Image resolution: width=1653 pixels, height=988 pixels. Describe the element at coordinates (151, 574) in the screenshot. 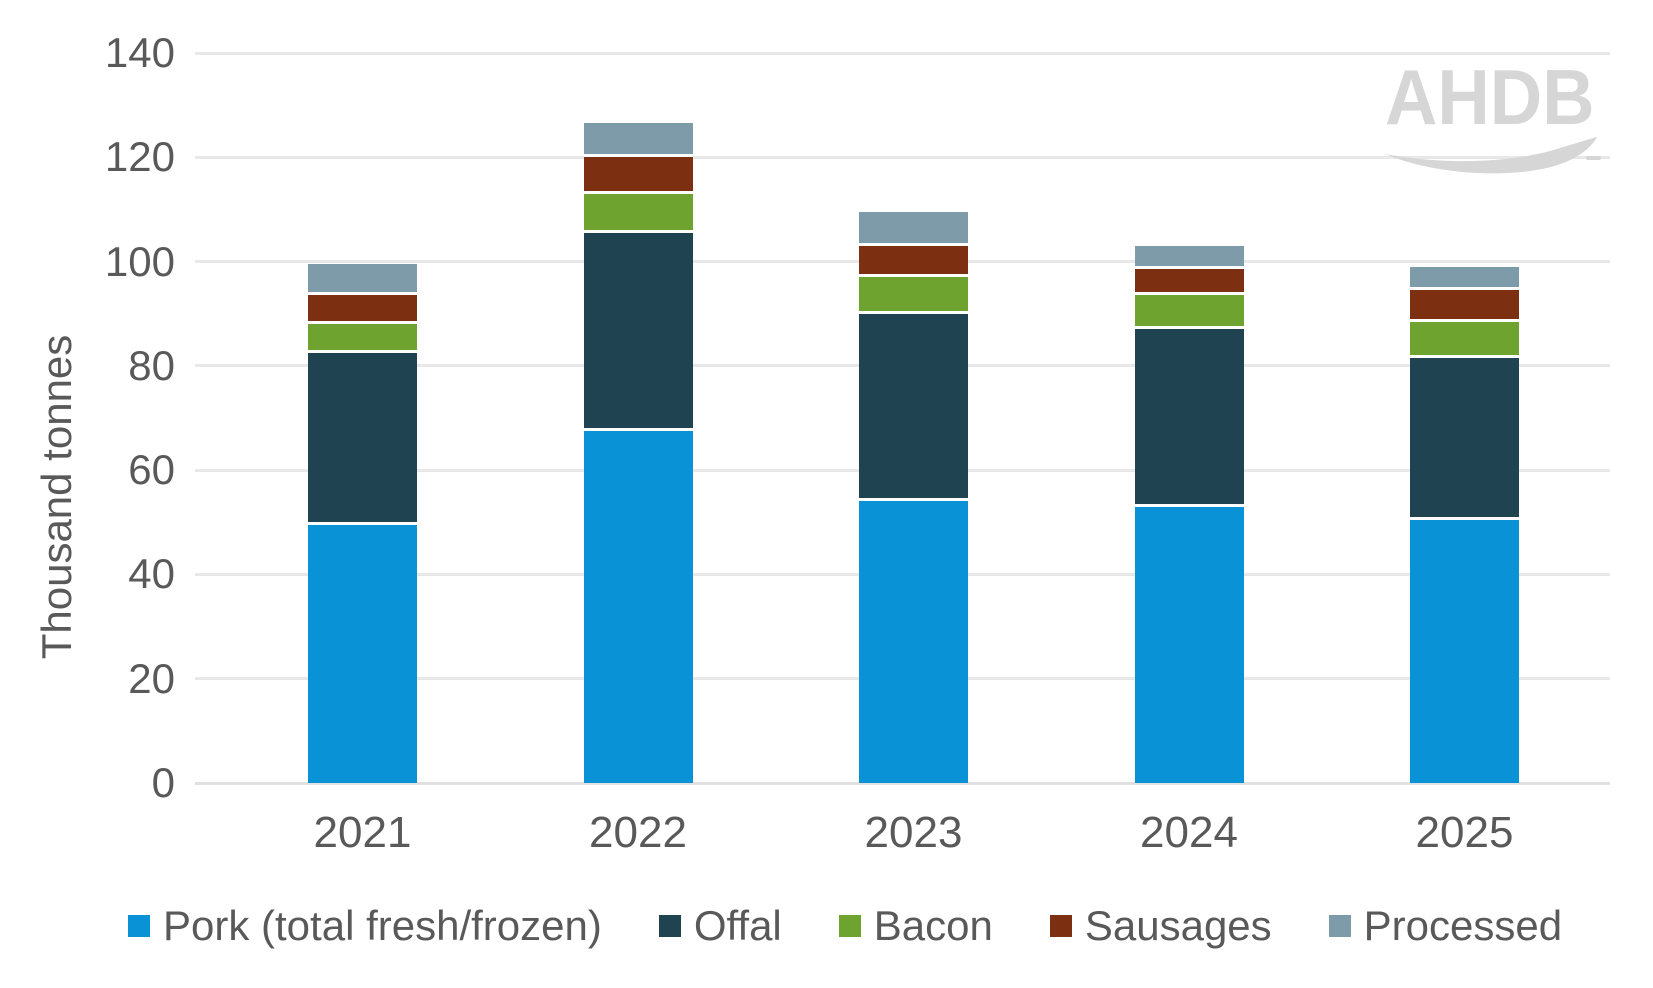

I see `y-tick-label: 40` at that location.